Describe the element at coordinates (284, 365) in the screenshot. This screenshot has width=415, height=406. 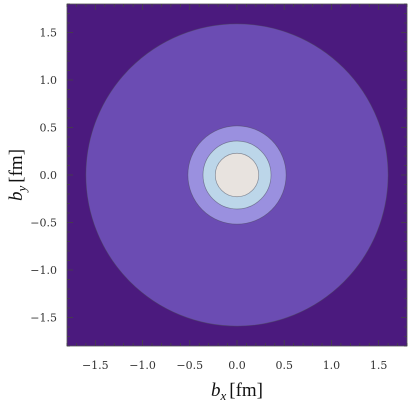
I see `x-tick-label: 0.5` at that location.